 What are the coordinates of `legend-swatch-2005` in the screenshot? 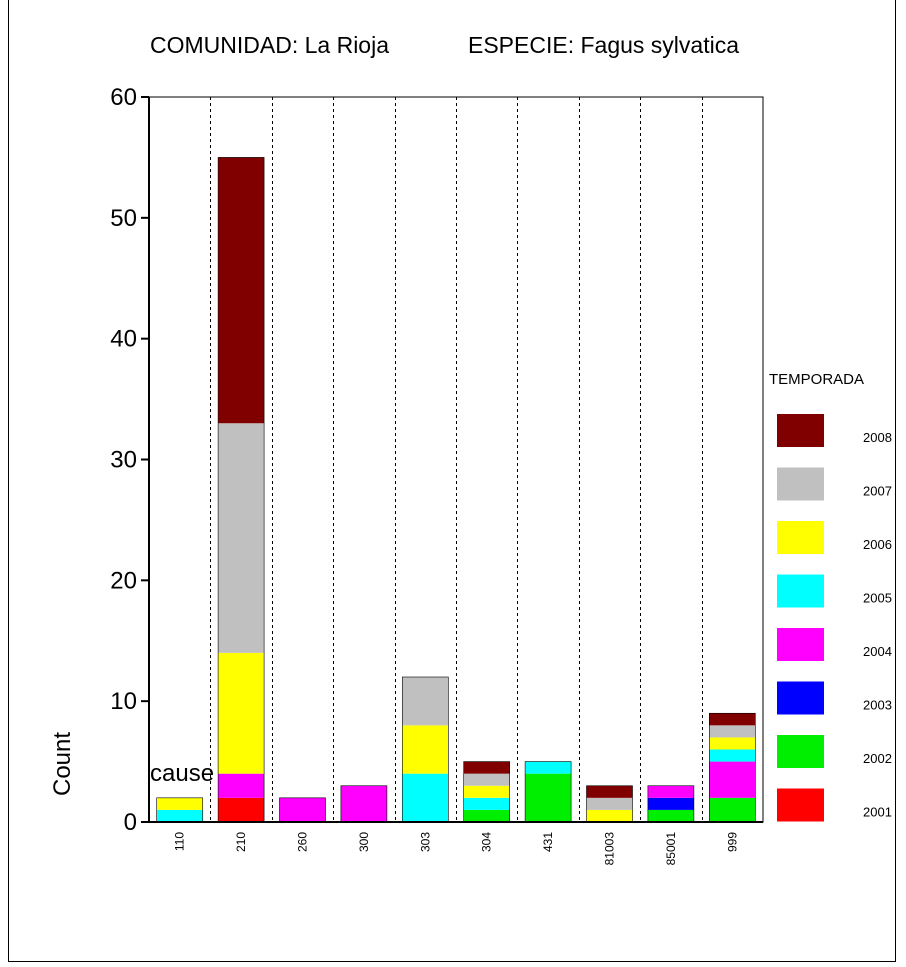 It's located at (800, 591).